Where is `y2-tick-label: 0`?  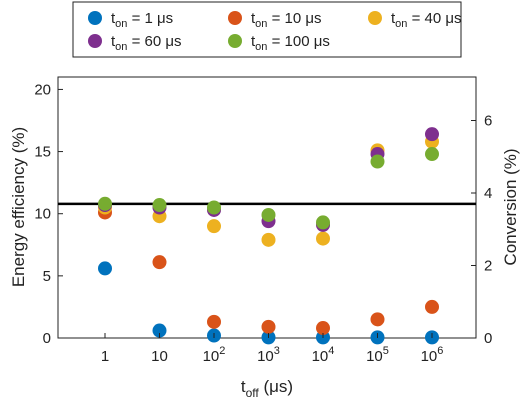 y2-tick-label: 0 is located at coordinates (488, 338).